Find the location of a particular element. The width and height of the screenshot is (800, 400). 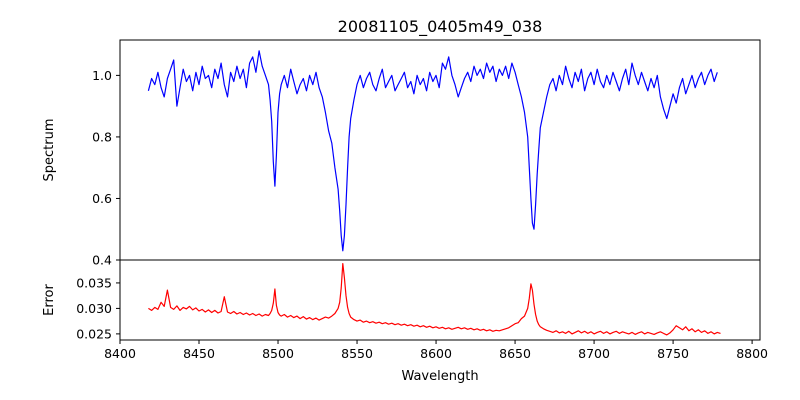

error-y-axis-label: Error is located at coordinates (49, 300).